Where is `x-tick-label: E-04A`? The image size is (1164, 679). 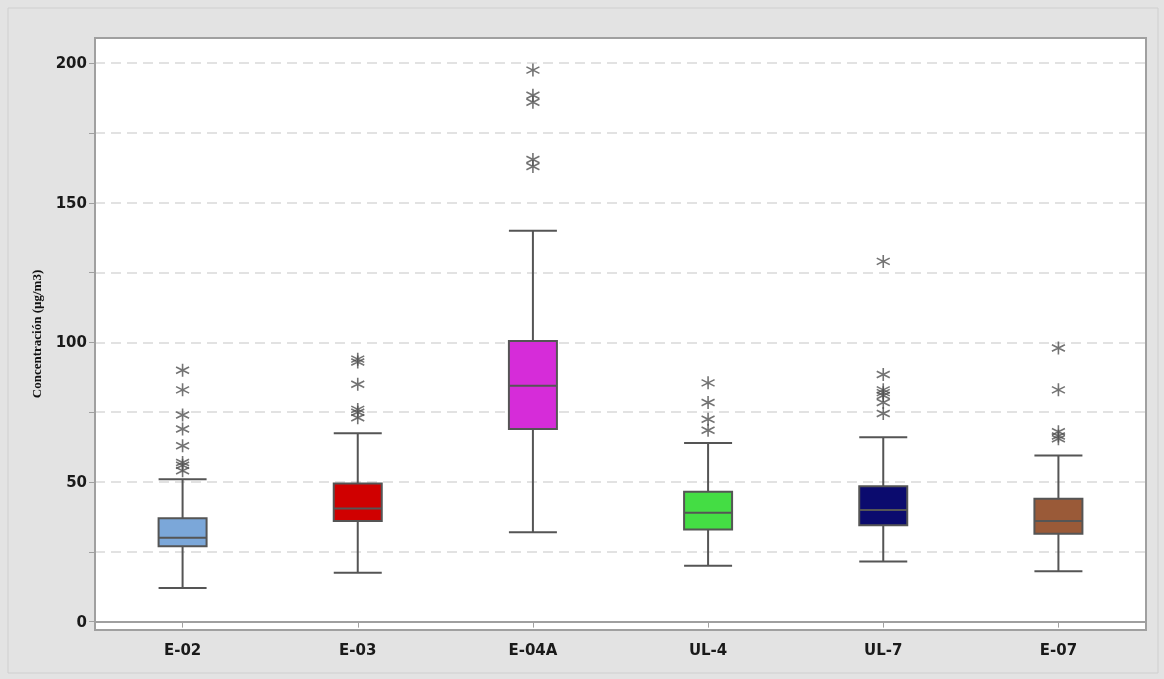
x-tick-label: E-04A is located at coordinates (533, 649).